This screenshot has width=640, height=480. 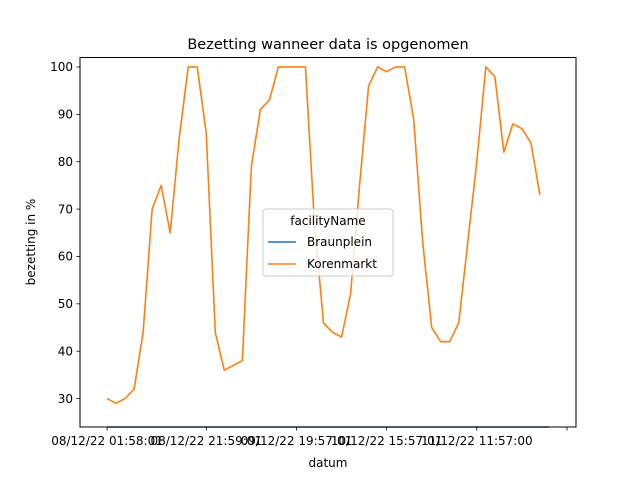 I want to click on x-tick-label: 09/12/22 19:57:01, so click(x=297, y=441).